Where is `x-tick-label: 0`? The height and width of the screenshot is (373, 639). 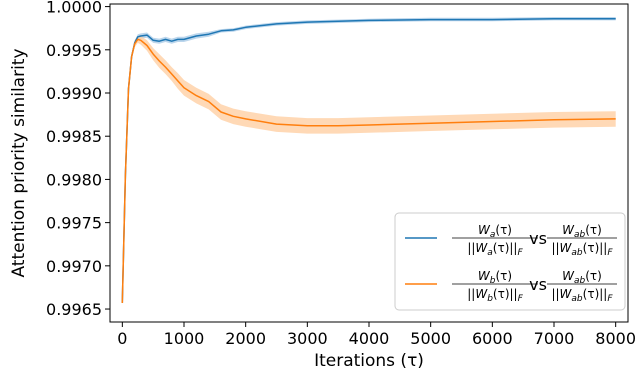
x-tick-label: 0 is located at coordinates (122, 338).